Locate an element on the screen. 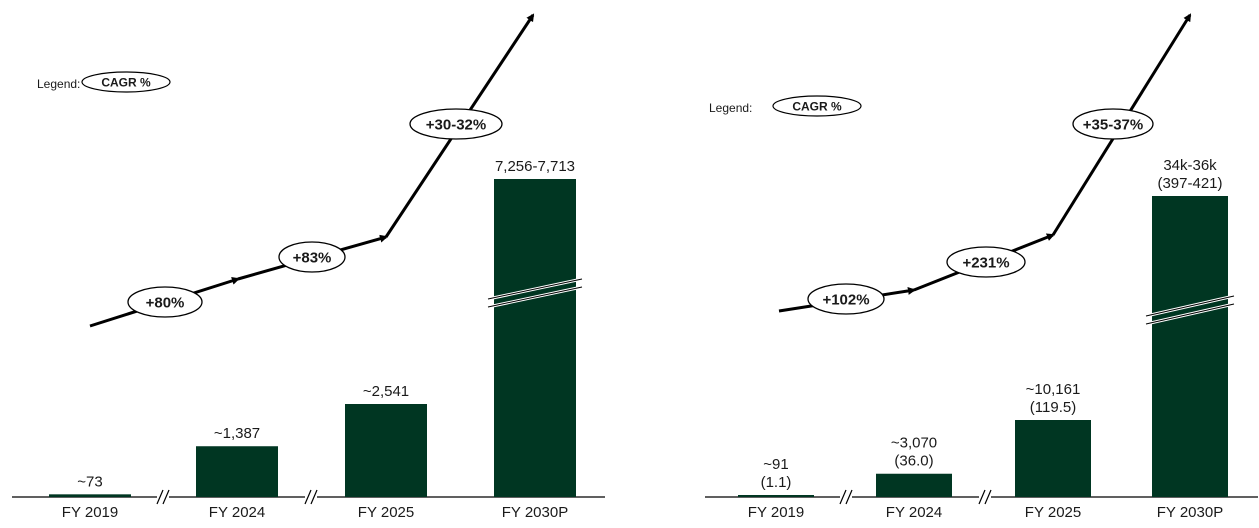  tick-label-right-0: FY 2019 is located at coordinates (776, 512).